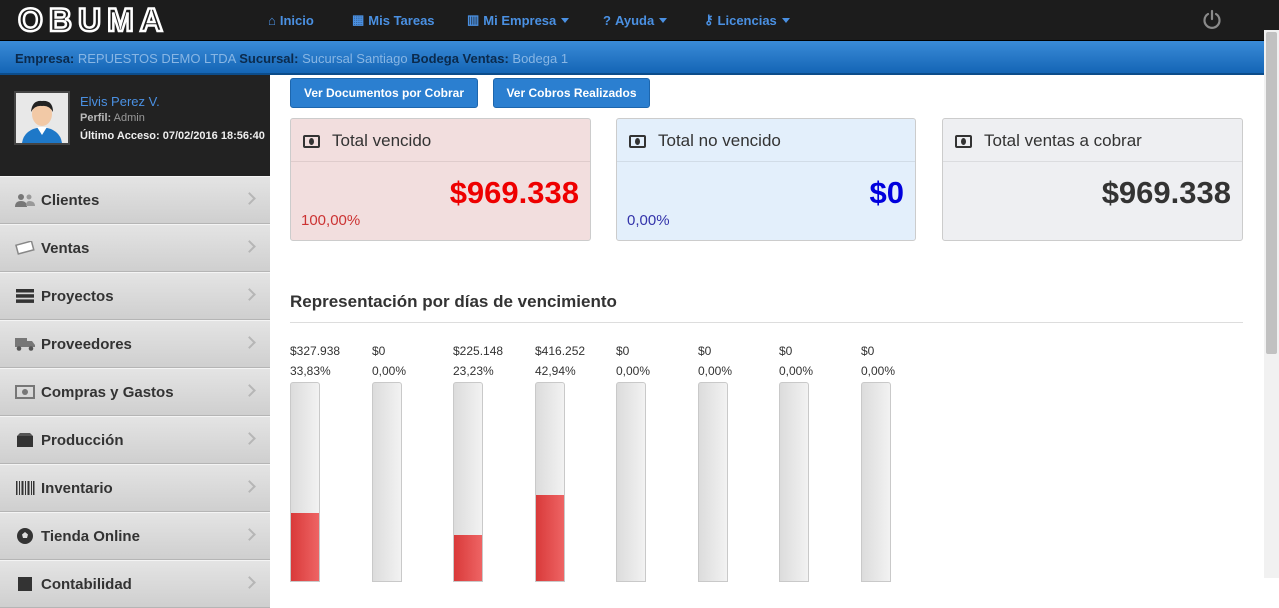 The height and width of the screenshot is (608, 1279). Describe the element at coordinates (766, 179) in the screenshot. I see `total-no-vencido-card: Total no vencido $0 0,00%` at that location.